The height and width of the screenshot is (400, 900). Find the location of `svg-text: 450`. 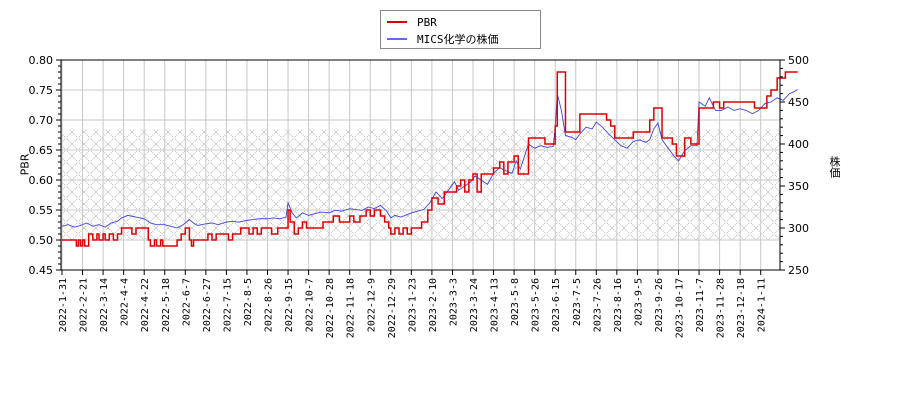

svg-text: 450 is located at coordinates (798, 102).